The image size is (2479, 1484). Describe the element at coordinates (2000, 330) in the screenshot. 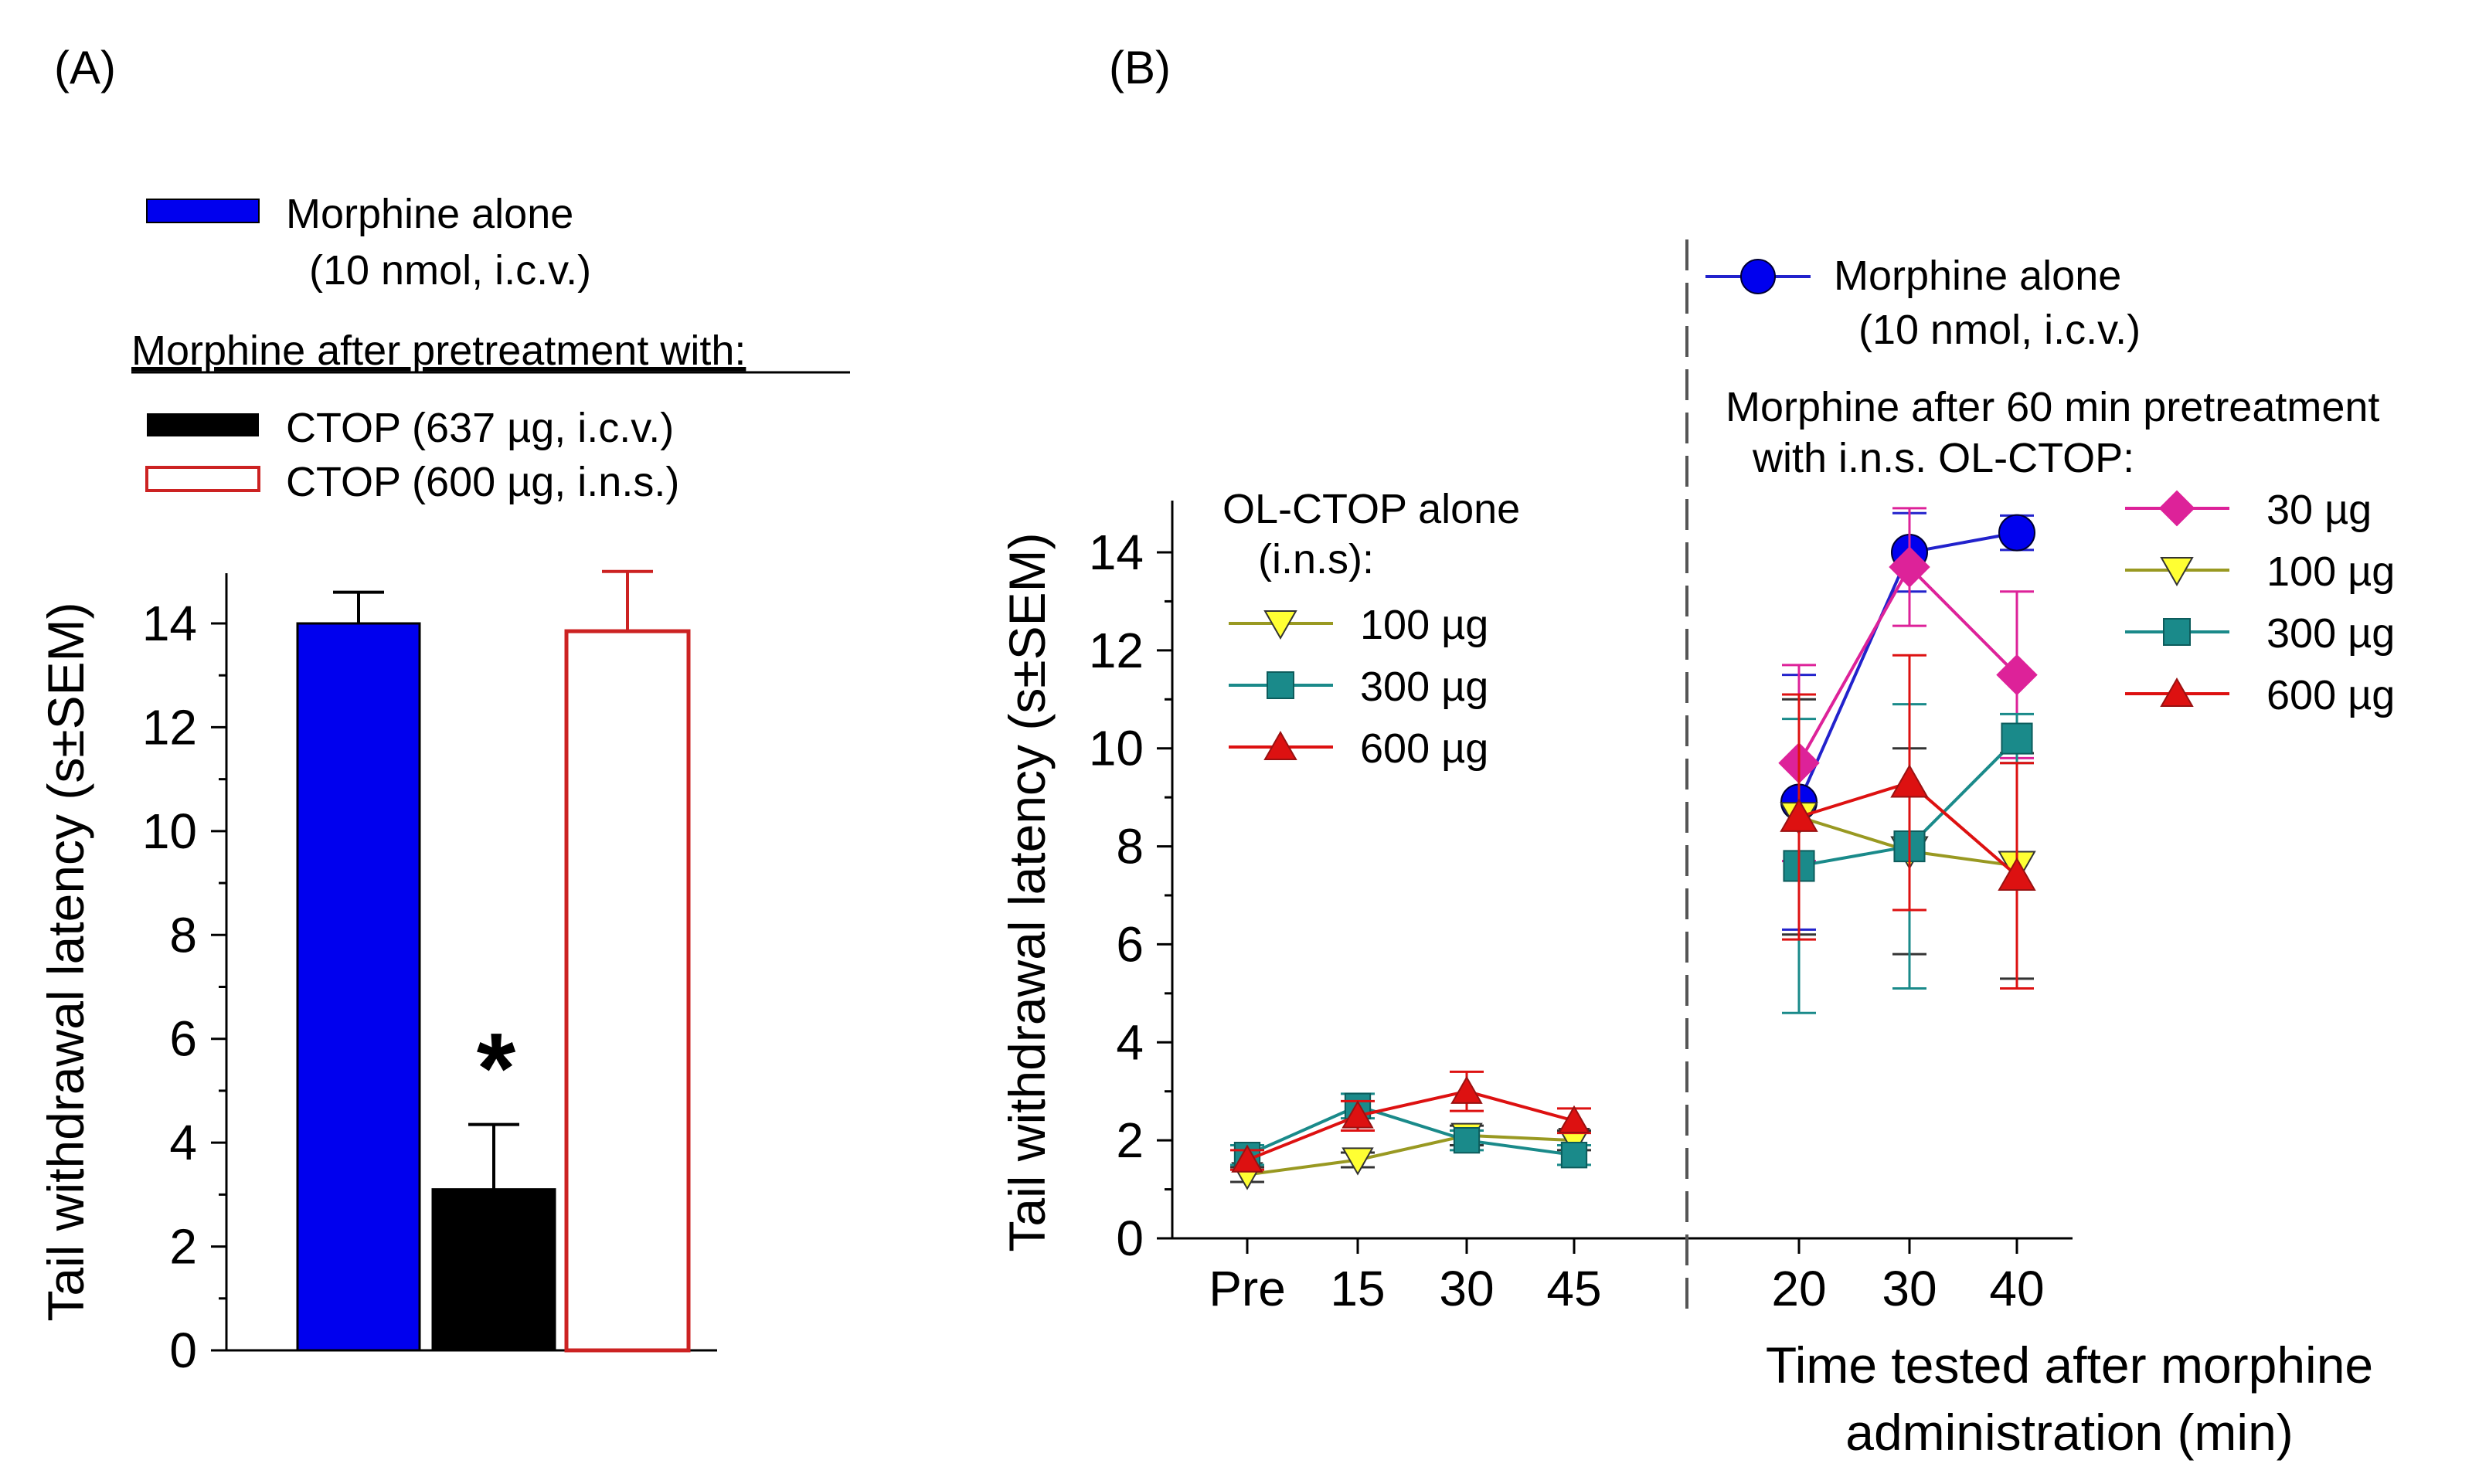

I see `legend-b-morphine-sub: (10 nmol, i.c.v.)` at that location.